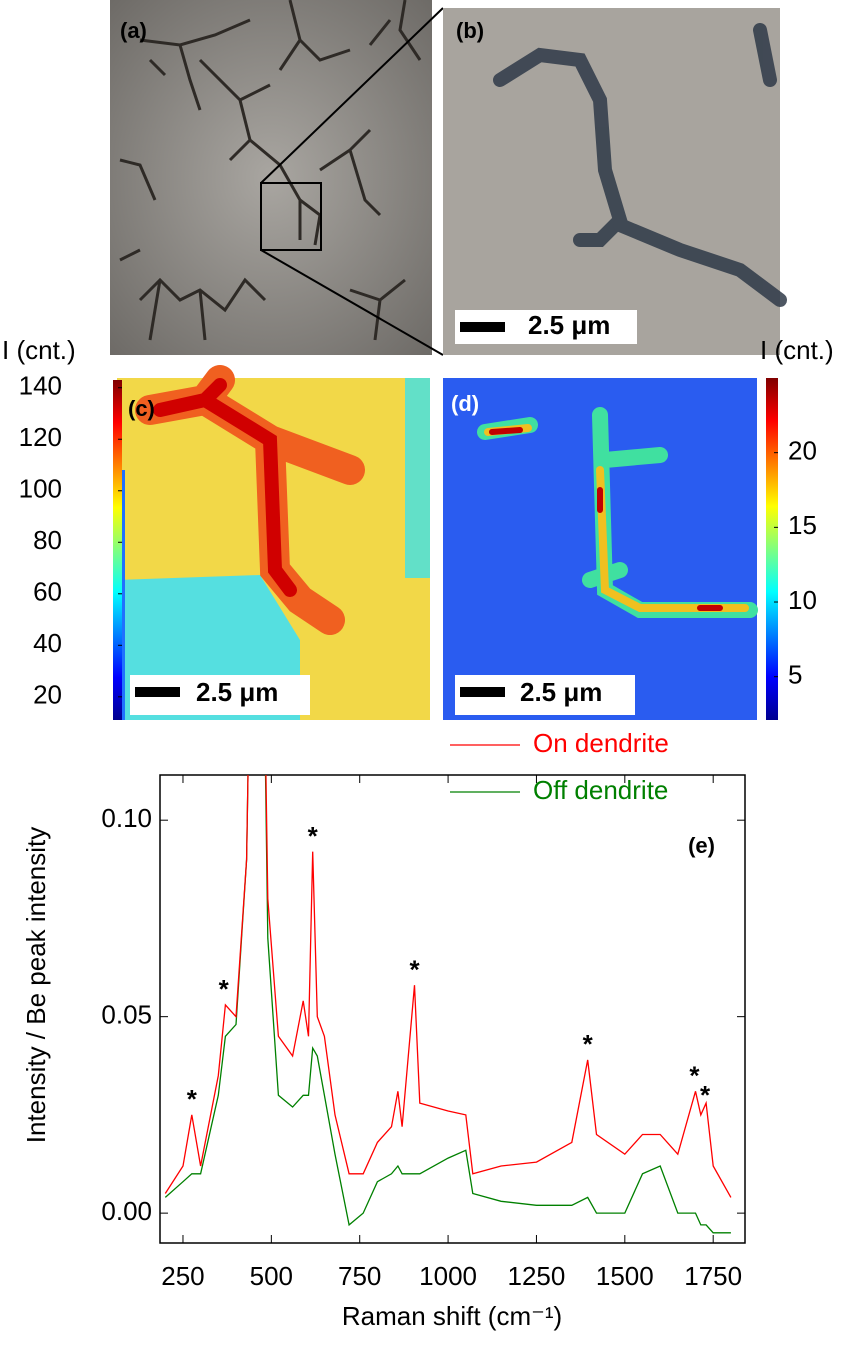 The width and height of the screenshot is (863, 1345). I want to click on x-tick-label: 1750, so click(713, 1276).